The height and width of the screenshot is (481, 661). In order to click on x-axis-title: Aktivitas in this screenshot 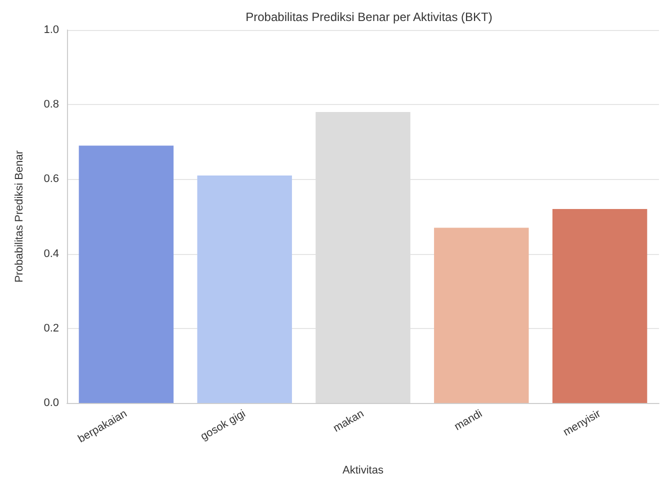, I will do `click(363, 470)`.